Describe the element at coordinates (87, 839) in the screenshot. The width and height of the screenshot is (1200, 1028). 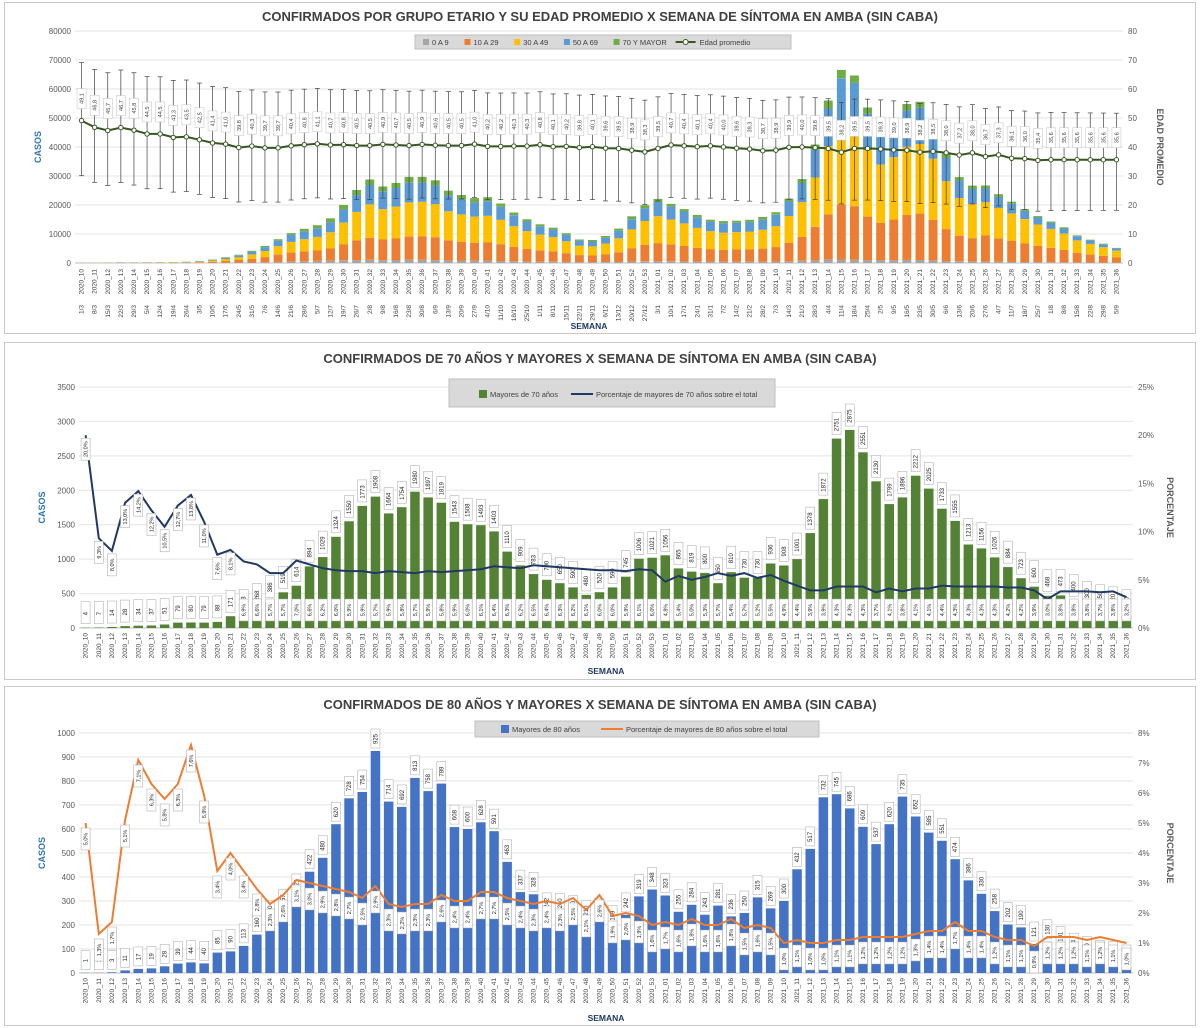
I see `pct-value-label: 5,0%` at that location.